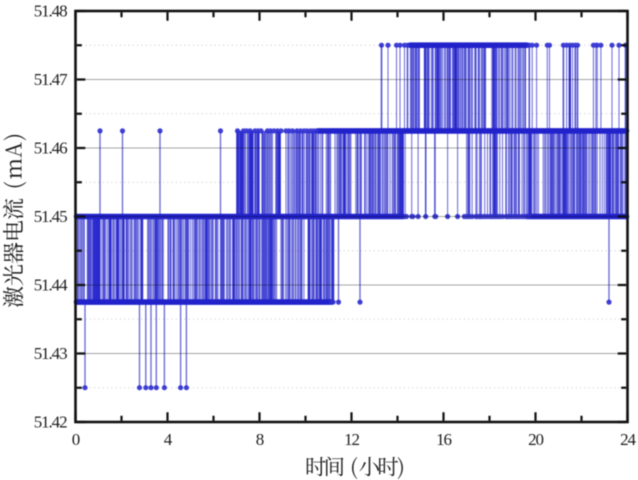  I want to click on svg-text: 51.44, so click(51, 285).